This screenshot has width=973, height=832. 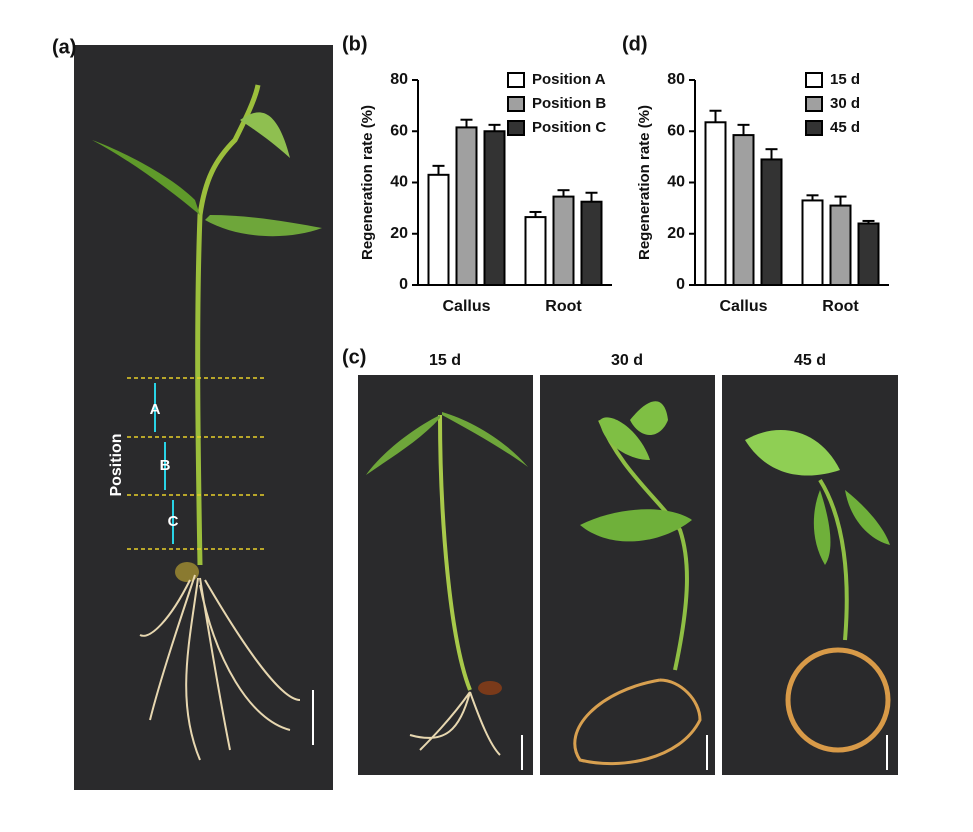 What do you see at coordinates (64, 47) in the screenshot?
I see `panel-label: (a)` at bounding box center [64, 47].